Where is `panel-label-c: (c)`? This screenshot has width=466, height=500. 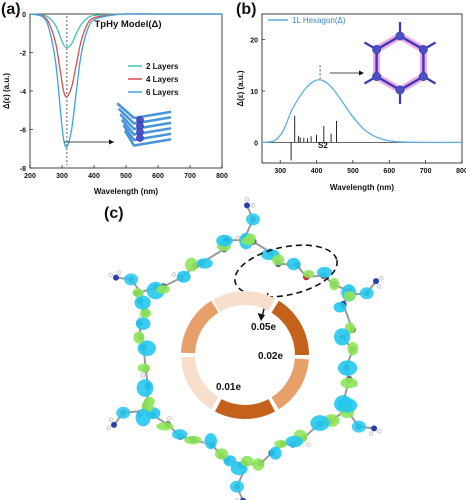
panel-label-c: (c) is located at coordinates (114, 213).